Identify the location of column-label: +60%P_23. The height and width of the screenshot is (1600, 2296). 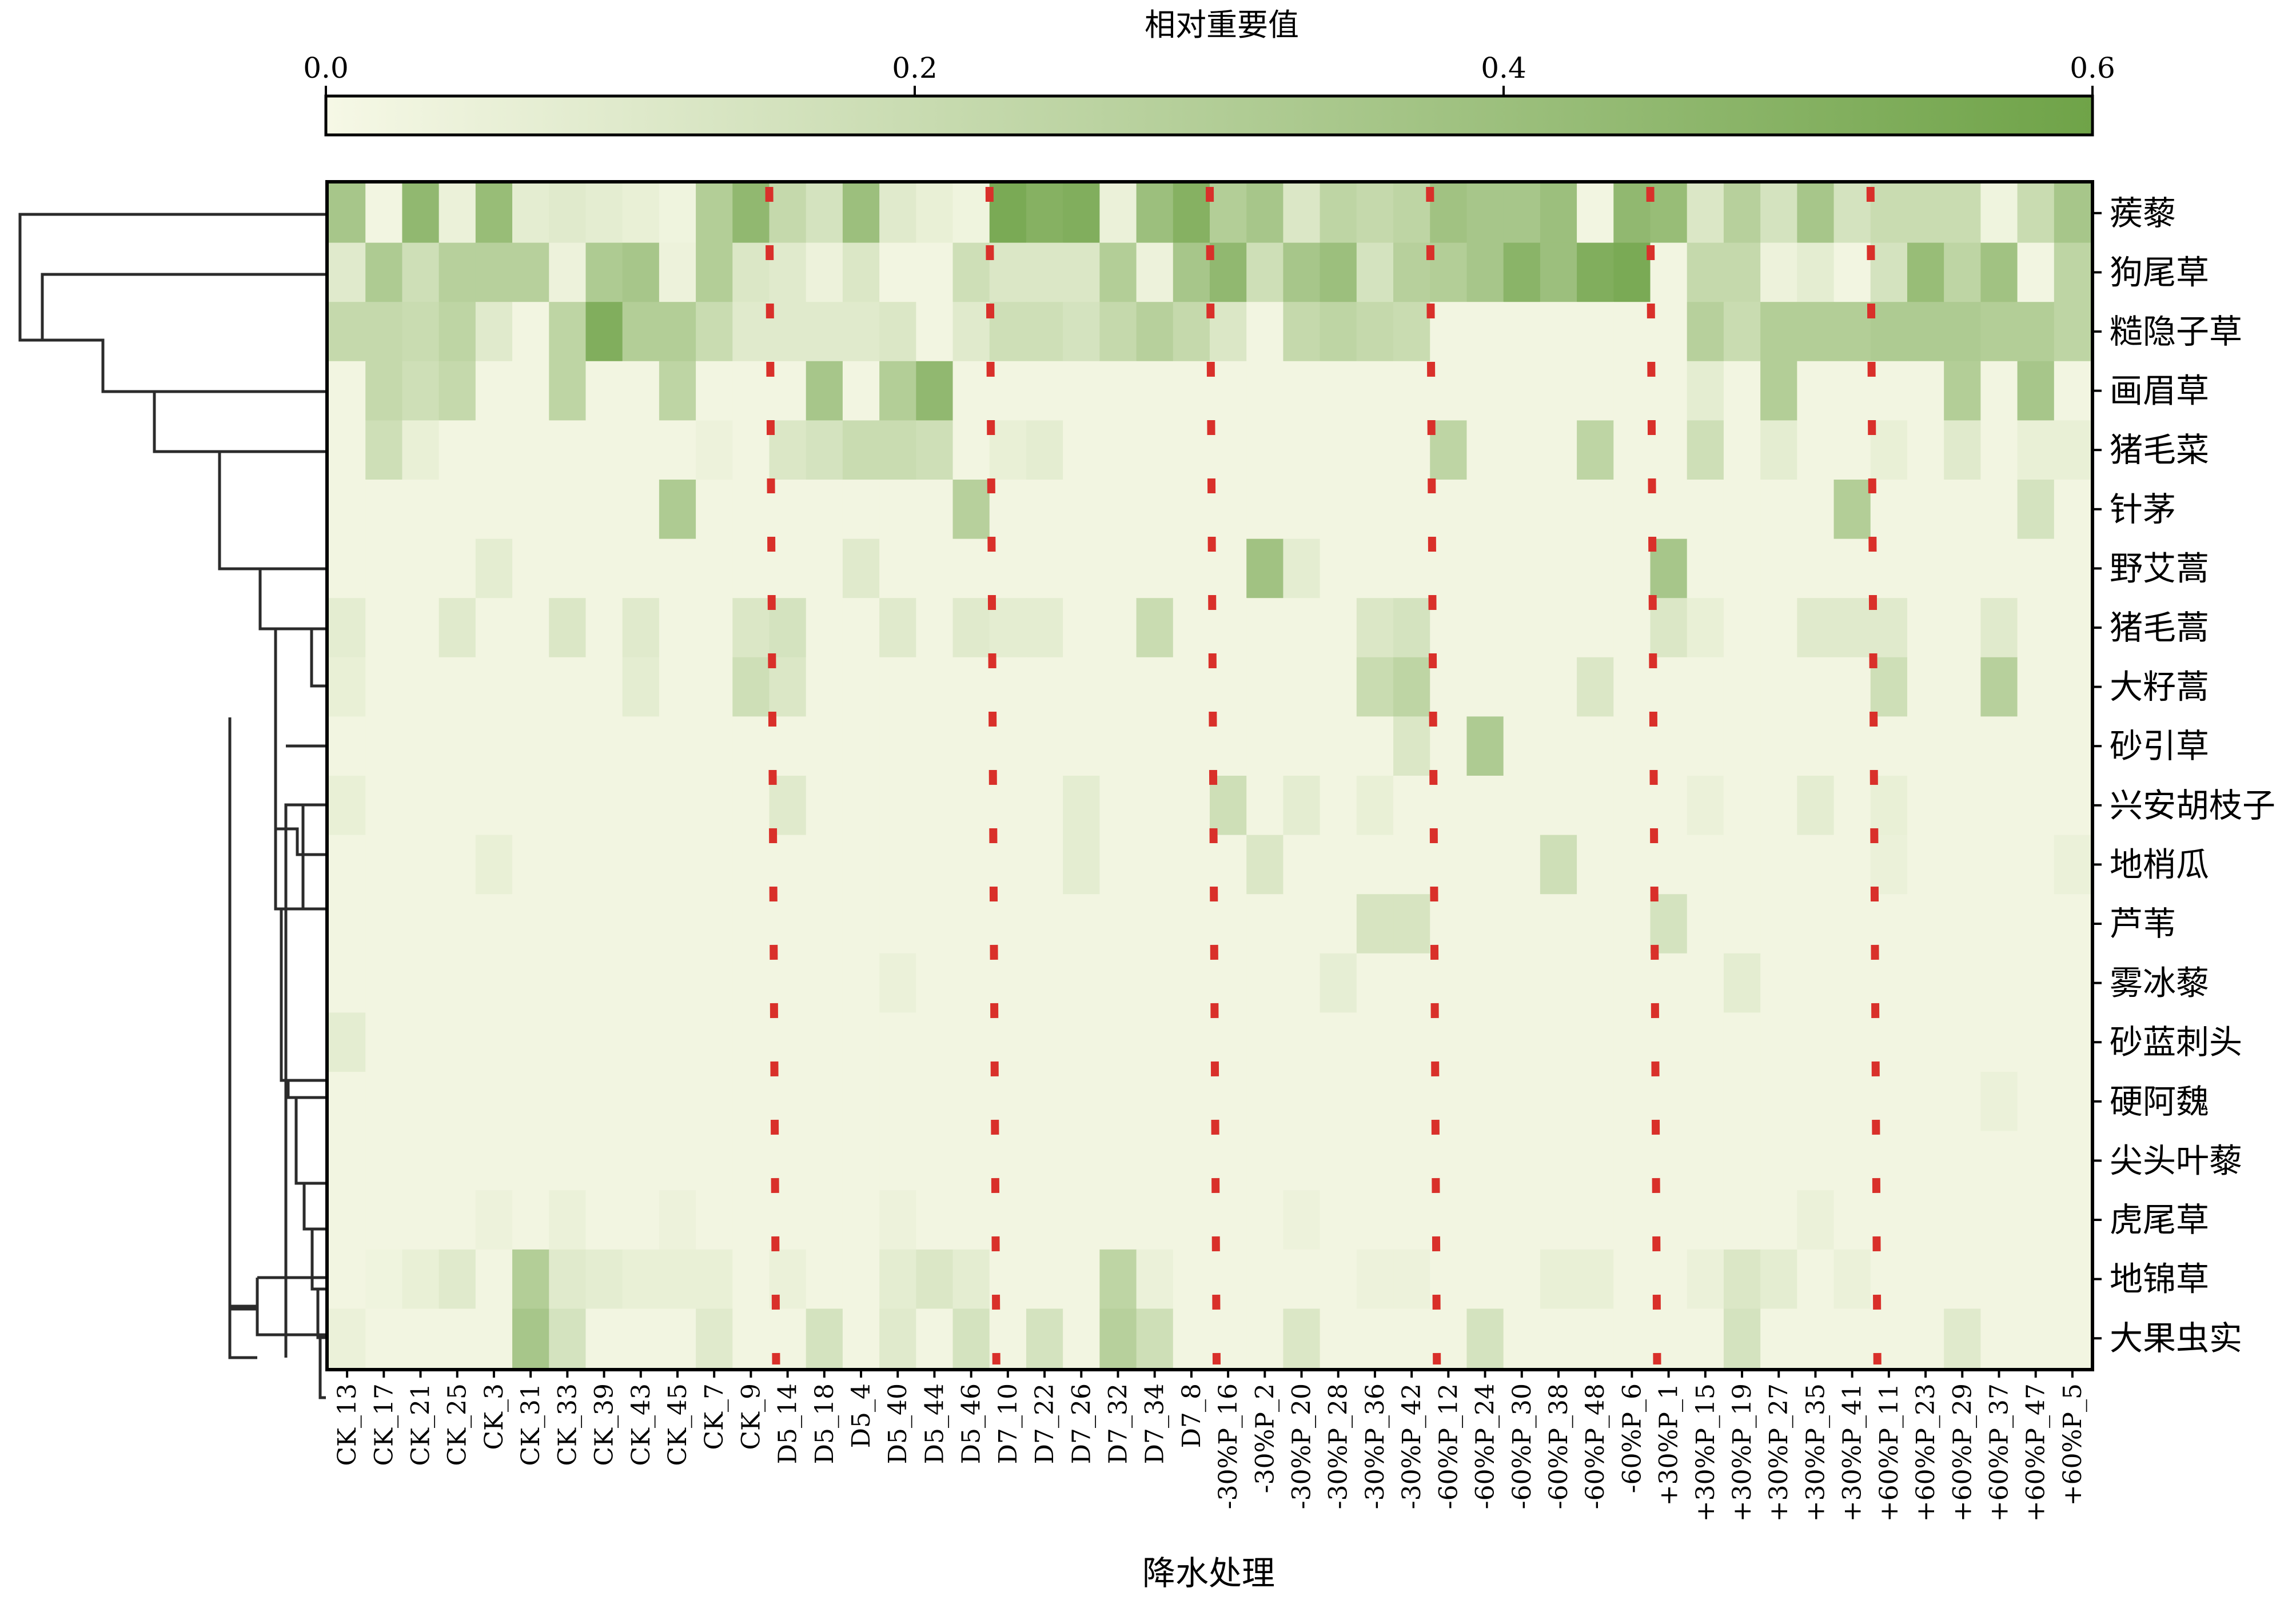
(1925, 1452).